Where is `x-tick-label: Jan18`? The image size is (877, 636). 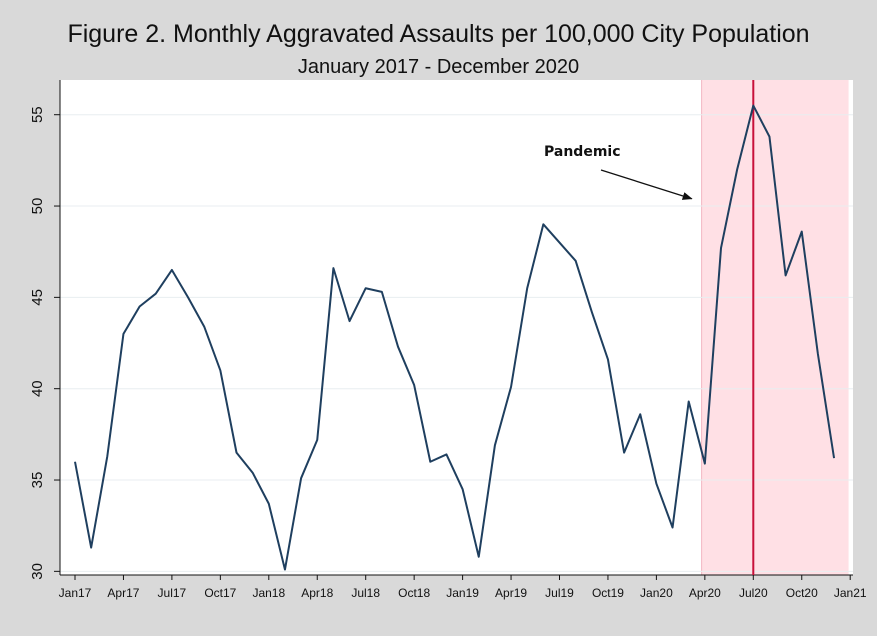 x-tick-label: Jan18 is located at coordinates (268, 593).